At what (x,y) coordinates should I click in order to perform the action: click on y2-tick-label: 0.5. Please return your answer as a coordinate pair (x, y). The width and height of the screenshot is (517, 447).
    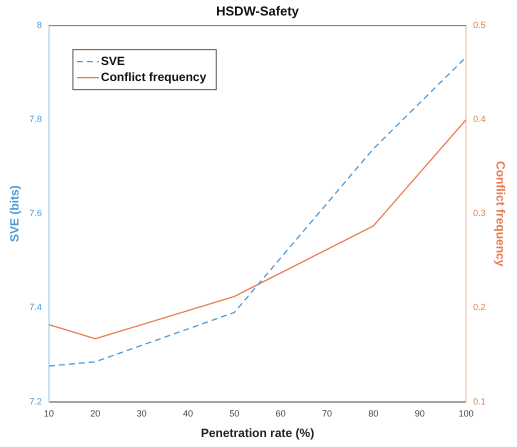
    Looking at the image, I should click on (479, 25).